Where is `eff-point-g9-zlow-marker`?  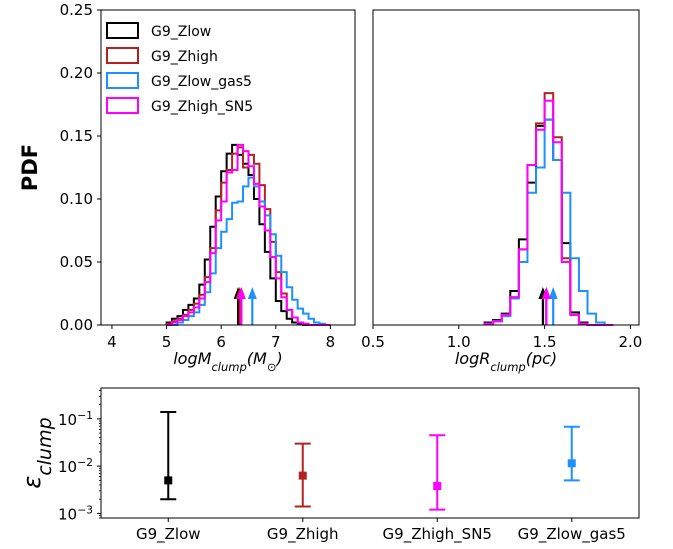 eff-point-g9-zlow-marker is located at coordinates (168, 480).